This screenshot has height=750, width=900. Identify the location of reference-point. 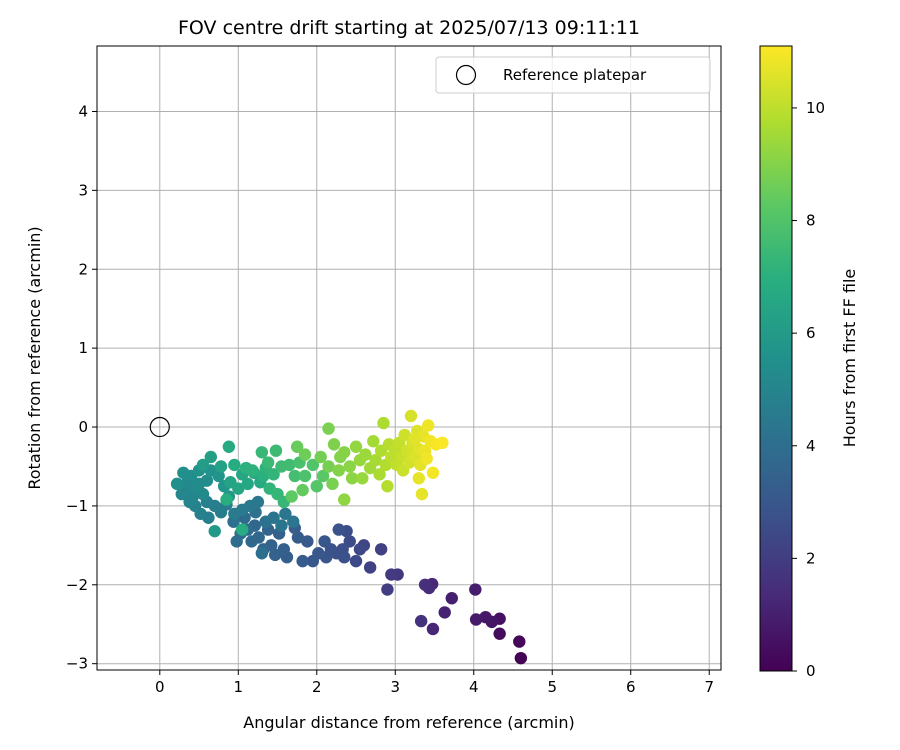
(159, 427).